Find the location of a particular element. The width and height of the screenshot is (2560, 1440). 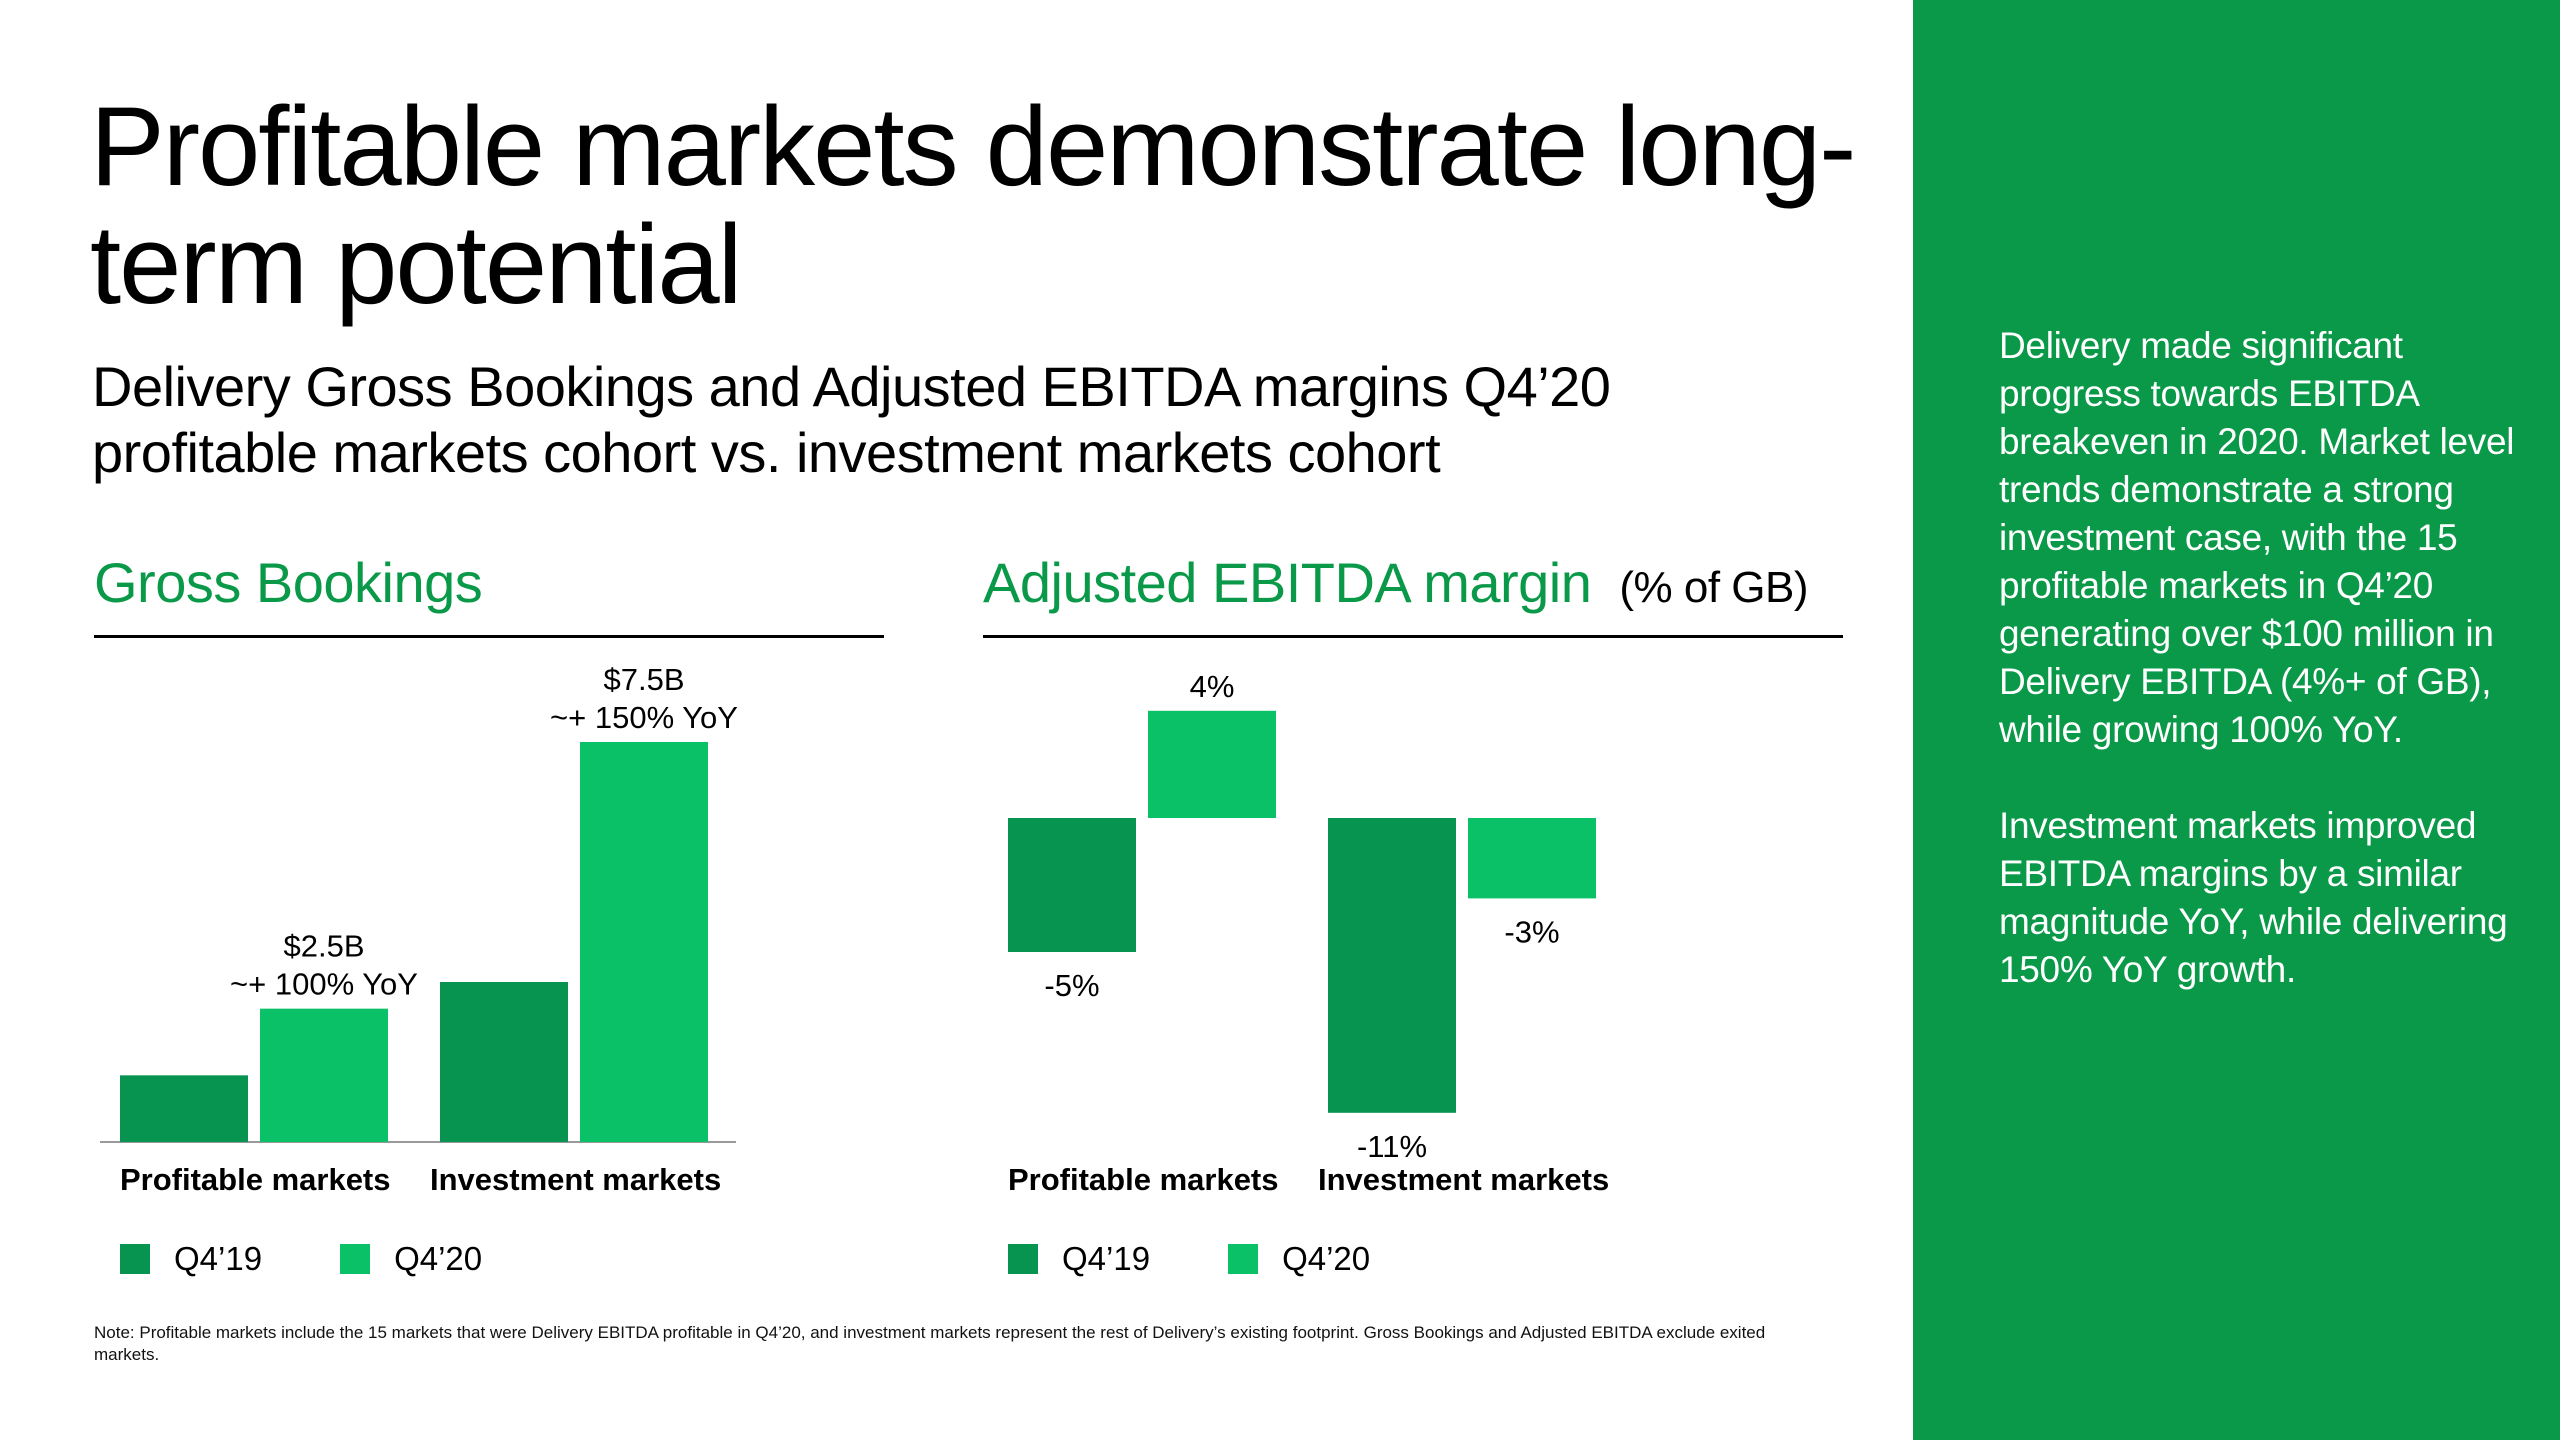

gb-data-label-value: $2.5B is located at coordinates (323, 946).